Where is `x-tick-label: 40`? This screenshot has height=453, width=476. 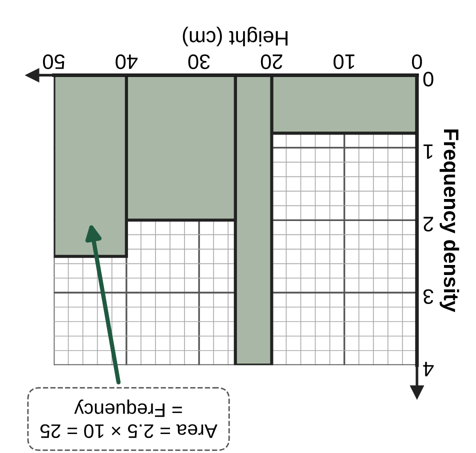
x-tick-label: 40 is located at coordinates (127, 62).